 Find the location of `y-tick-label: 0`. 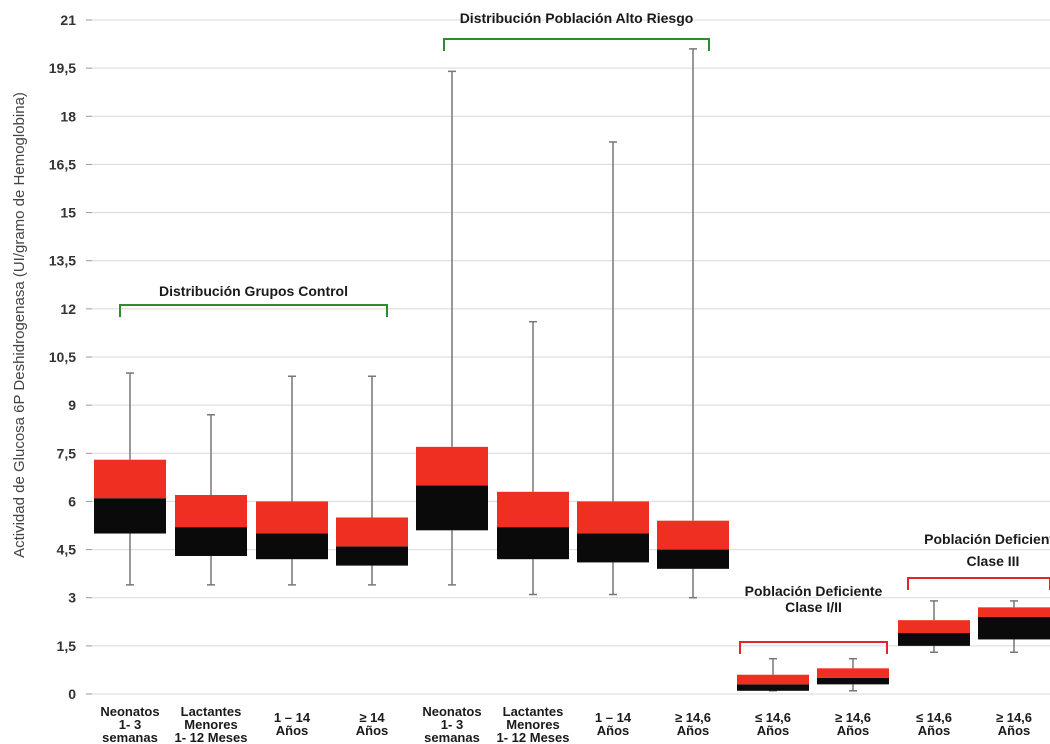

y-tick-label: 0 is located at coordinates (72, 694).